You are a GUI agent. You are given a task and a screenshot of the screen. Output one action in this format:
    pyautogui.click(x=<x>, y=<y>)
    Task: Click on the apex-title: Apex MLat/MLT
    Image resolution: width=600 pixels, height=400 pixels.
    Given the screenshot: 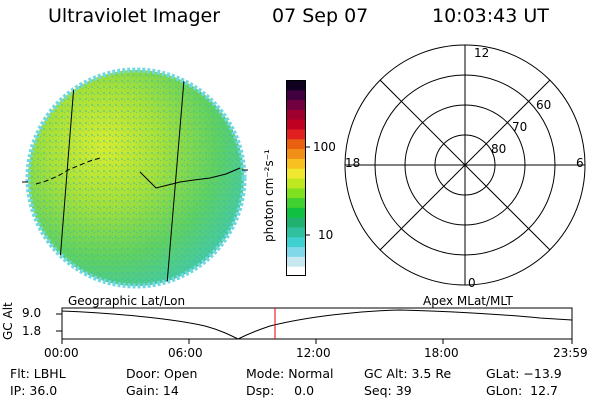 What is the action you would take?
    pyautogui.click(x=468, y=301)
    